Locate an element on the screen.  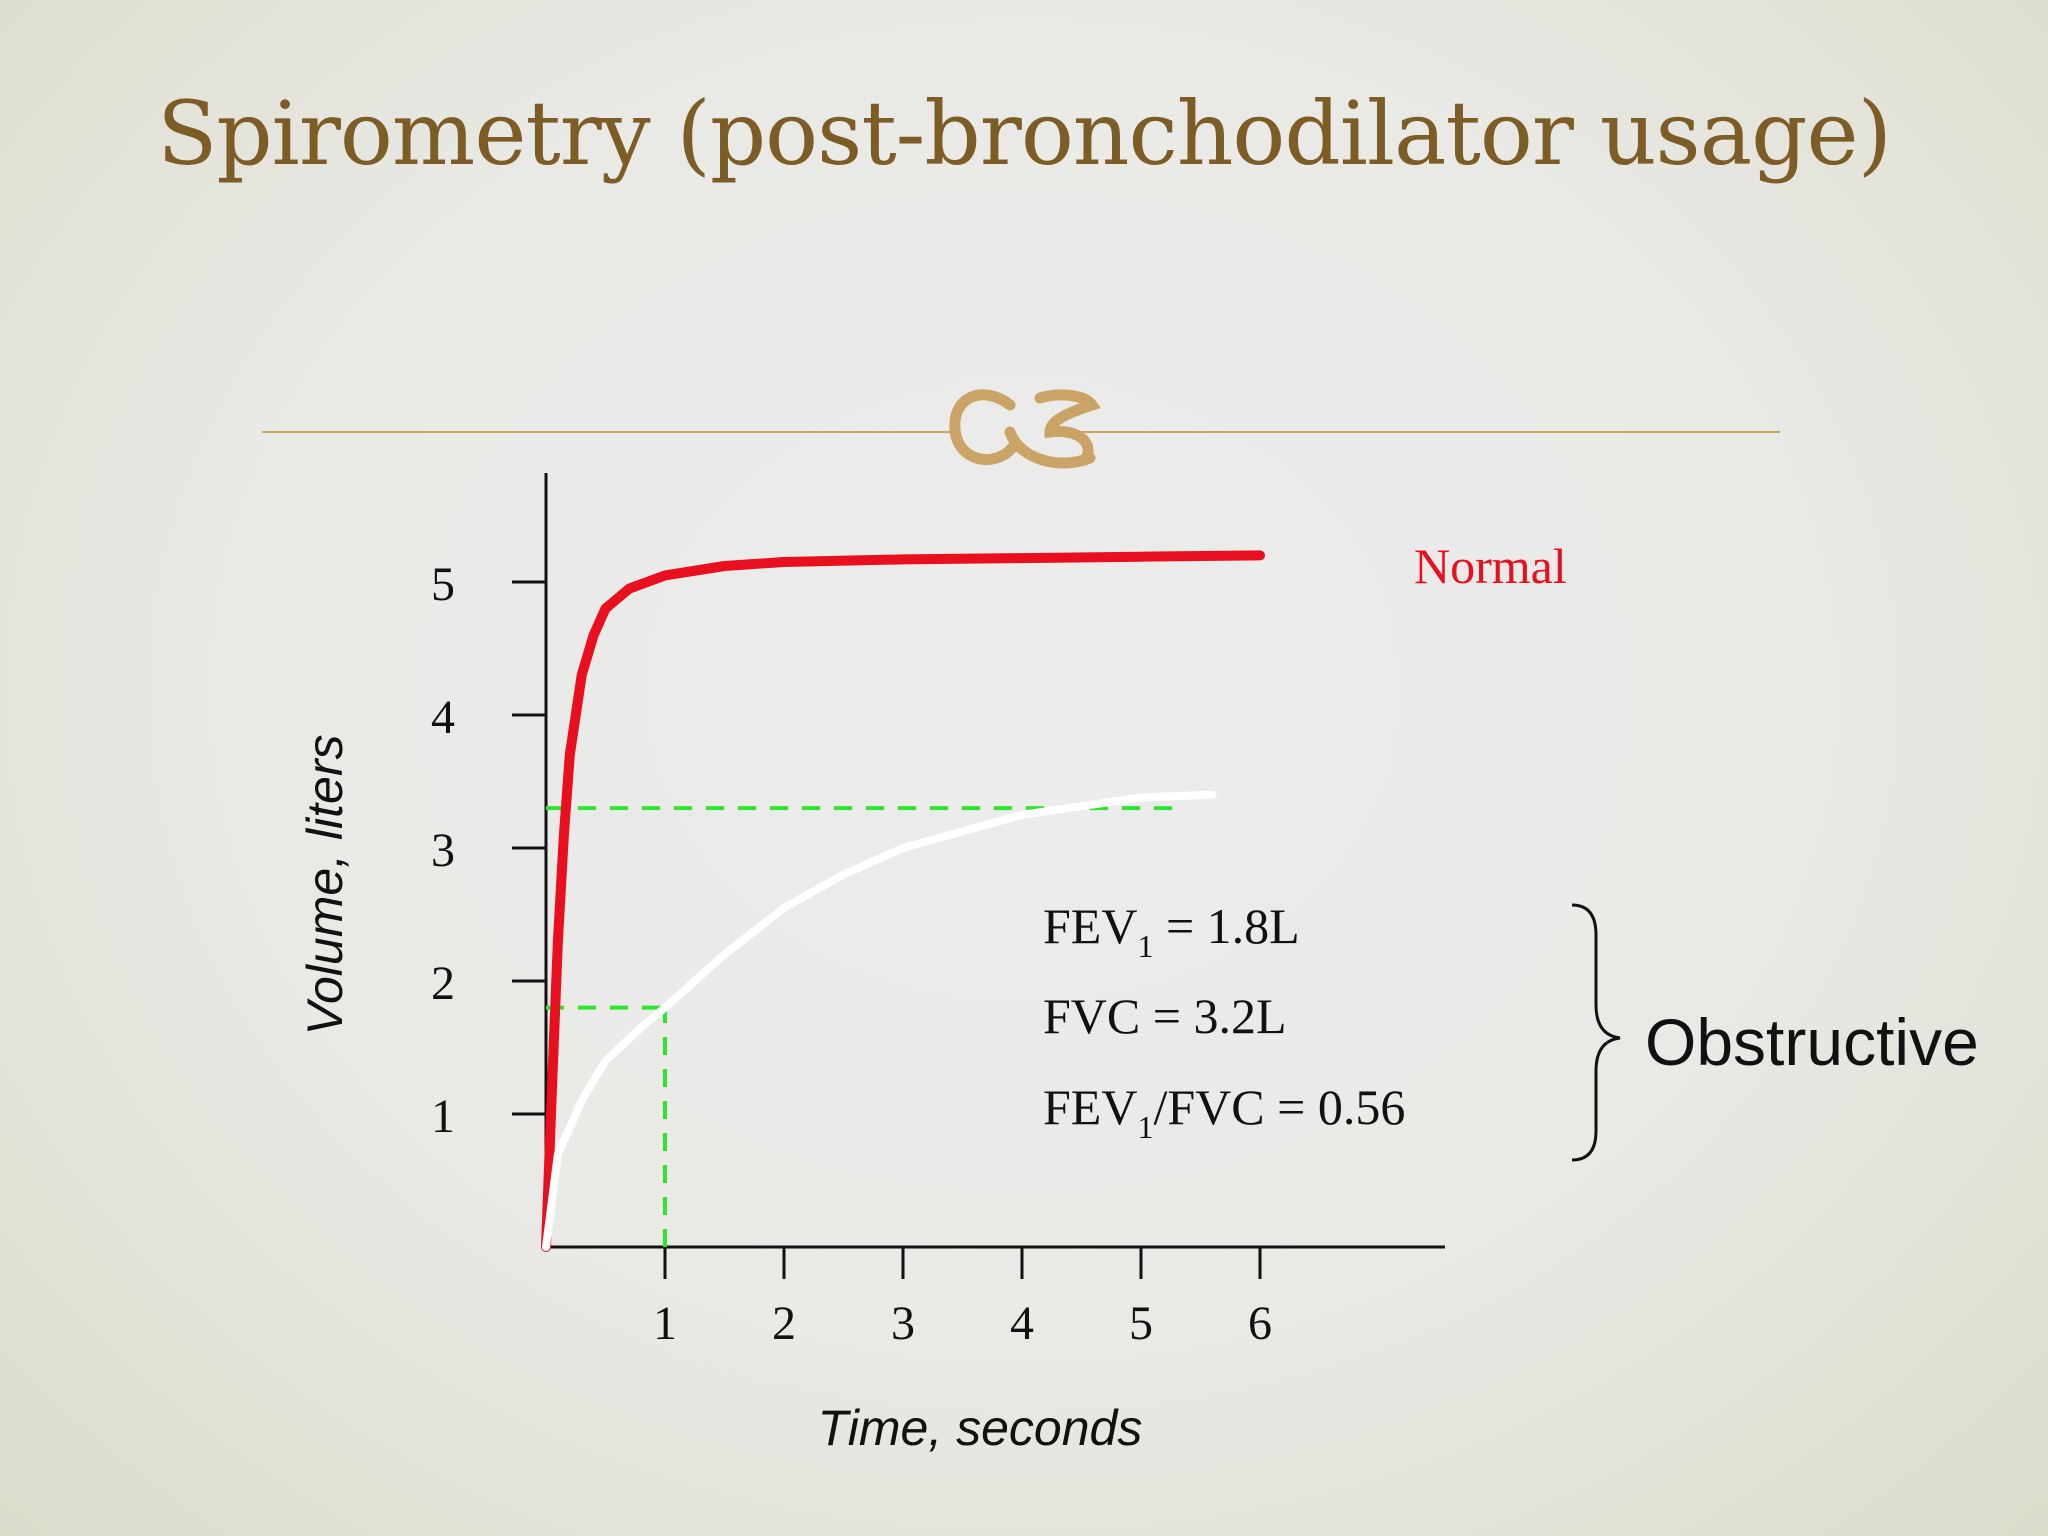
obstructive-label: Obstructive is located at coordinates (1812, 1042).